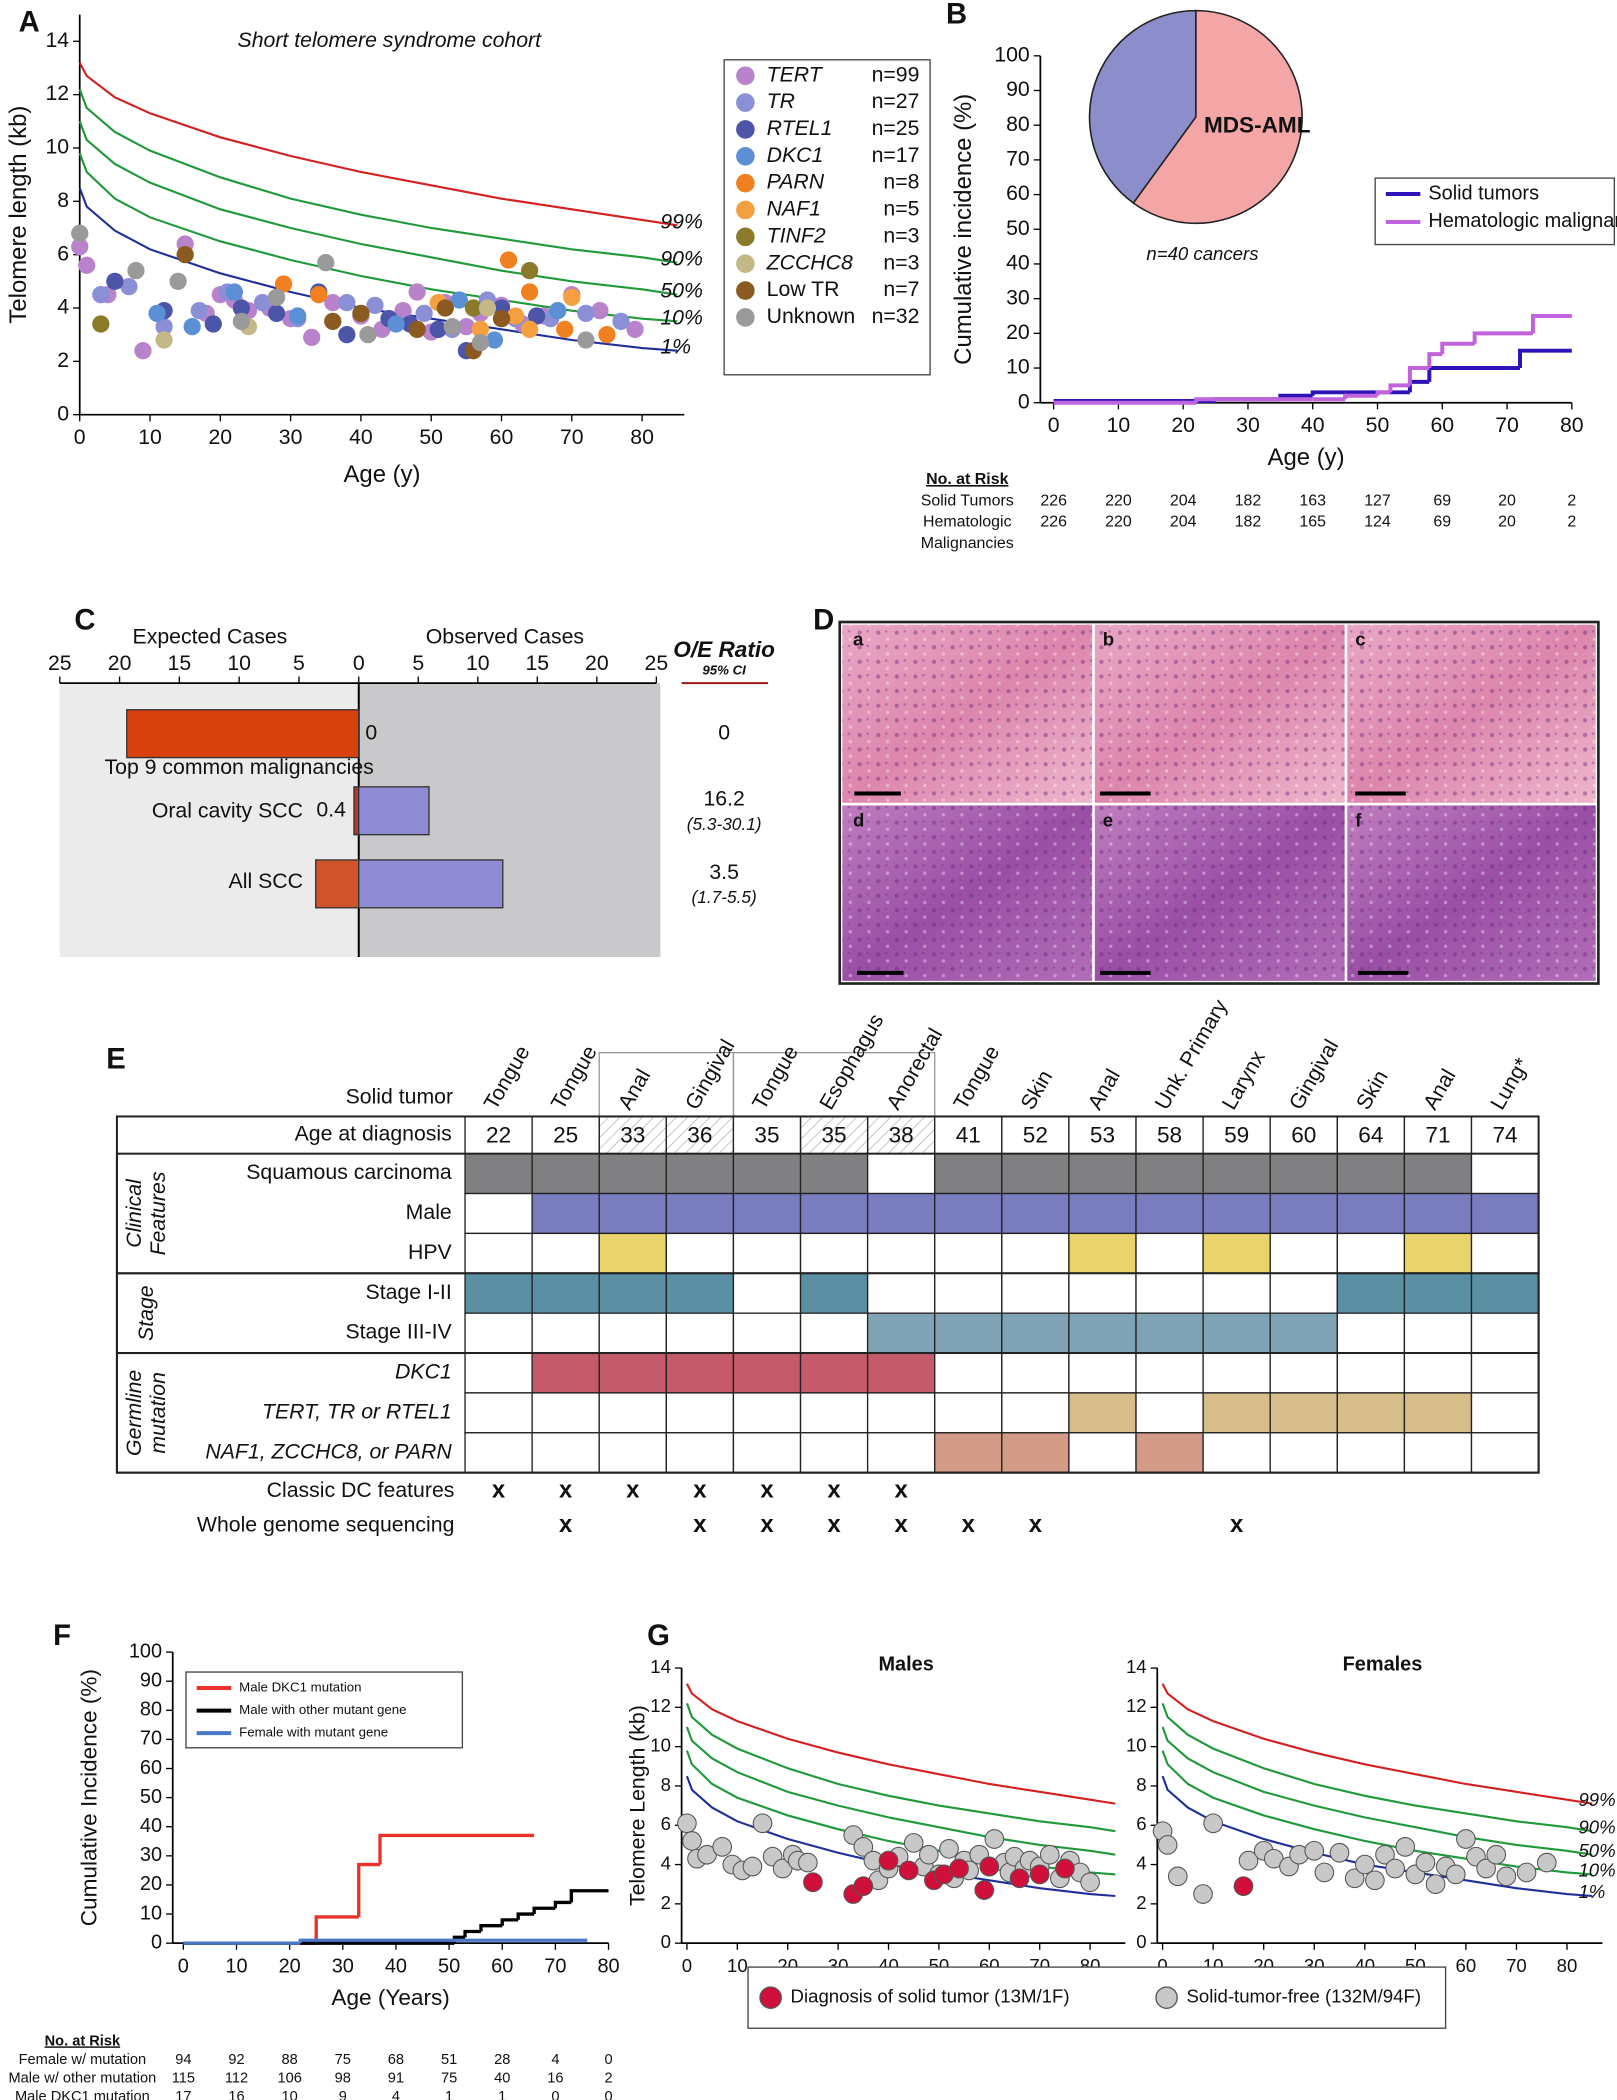 Image resolution: width=1617 pixels, height=2100 pixels. What do you see at coordinates (967, 893) in the screenshot?
I see `image-d: d` at bounding box center [967, 893].